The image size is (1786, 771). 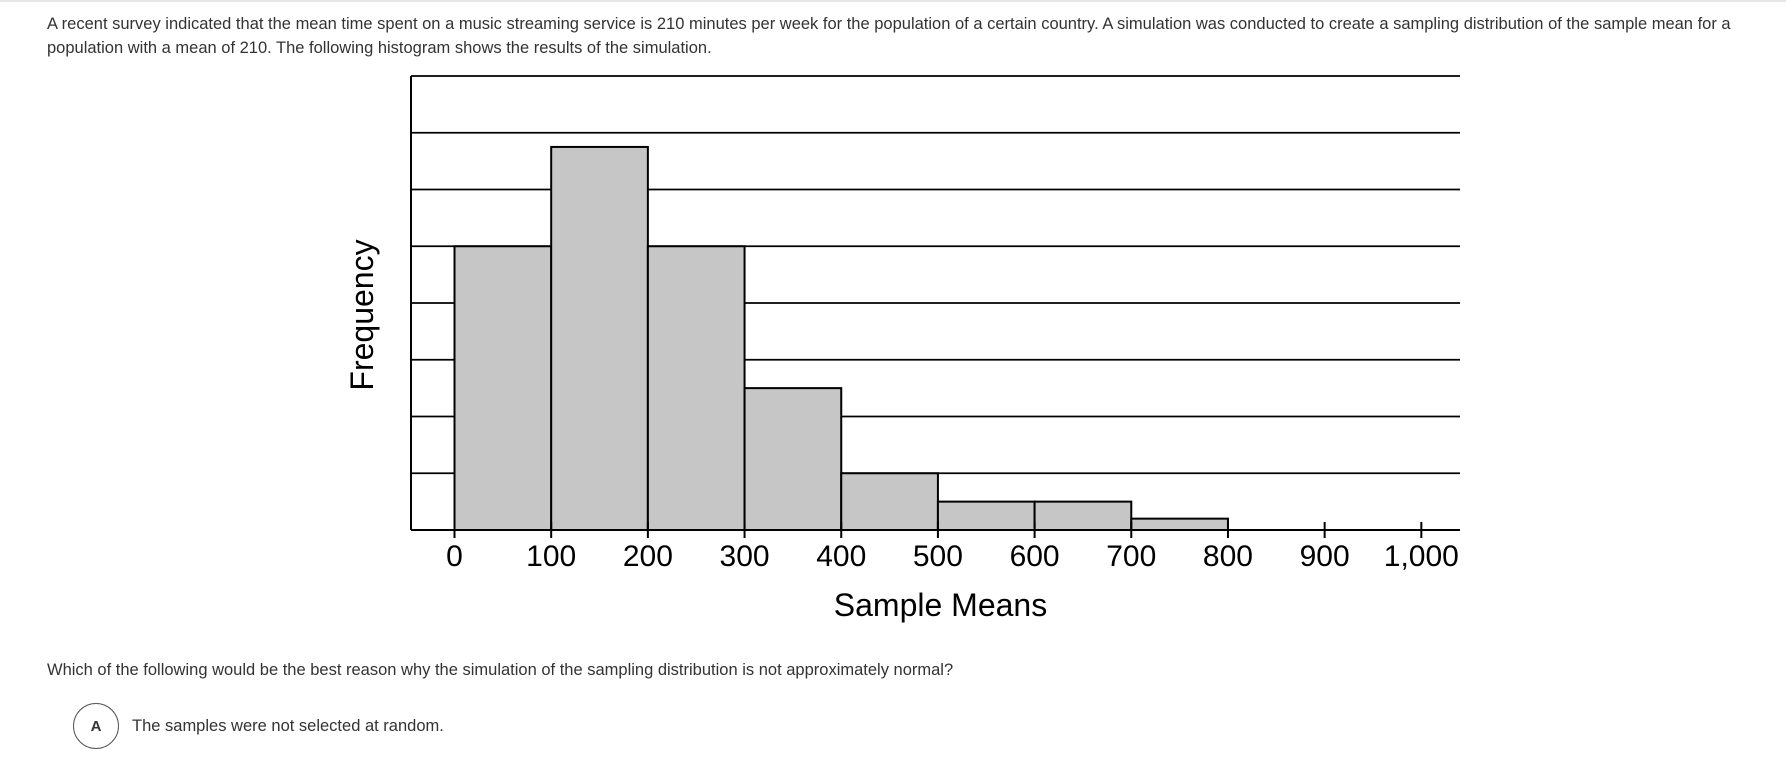 What do you see at coordinates (96, 726) in the screenshot?
I see `choice-a-letter-badge: A` at bounding box center [96, 726].